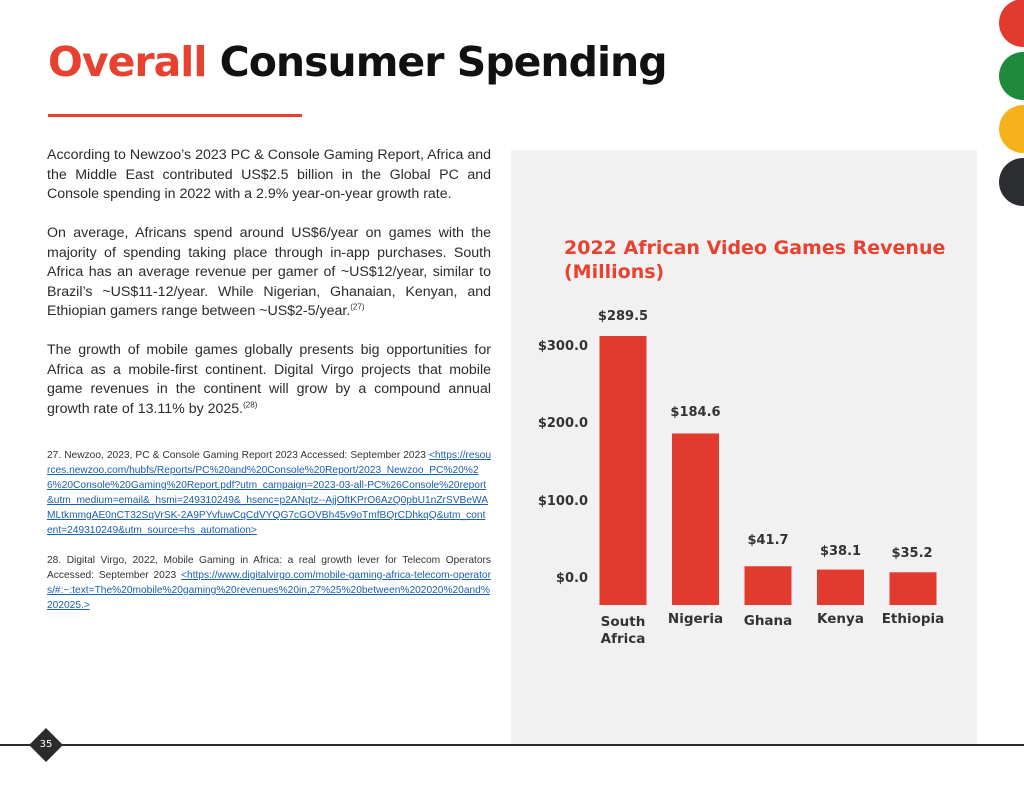  What do you see at coordinates (512, 745) in the screenshot?
I see `footer-line` at bounding box center [512, 745].